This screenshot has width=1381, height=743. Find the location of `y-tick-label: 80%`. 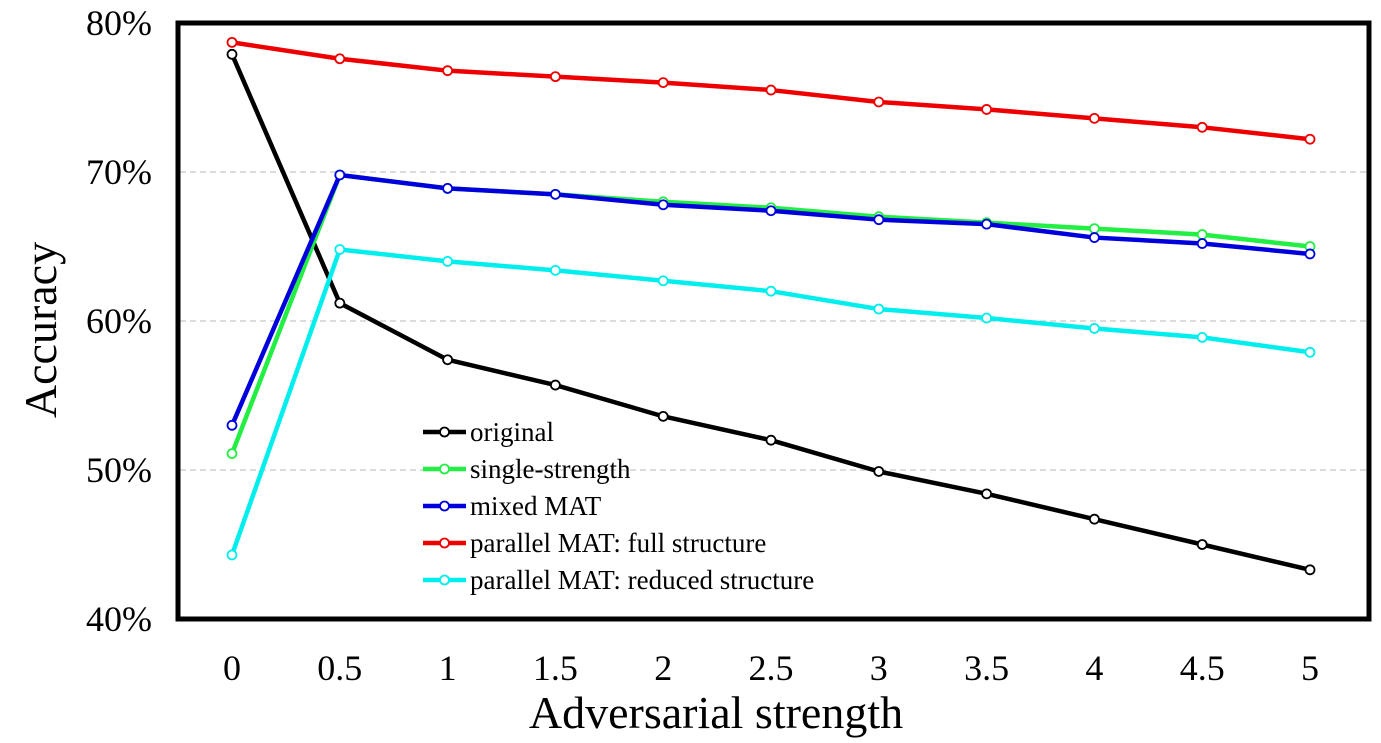

y-tick-label: 80% is located at coordinates (119, 23).